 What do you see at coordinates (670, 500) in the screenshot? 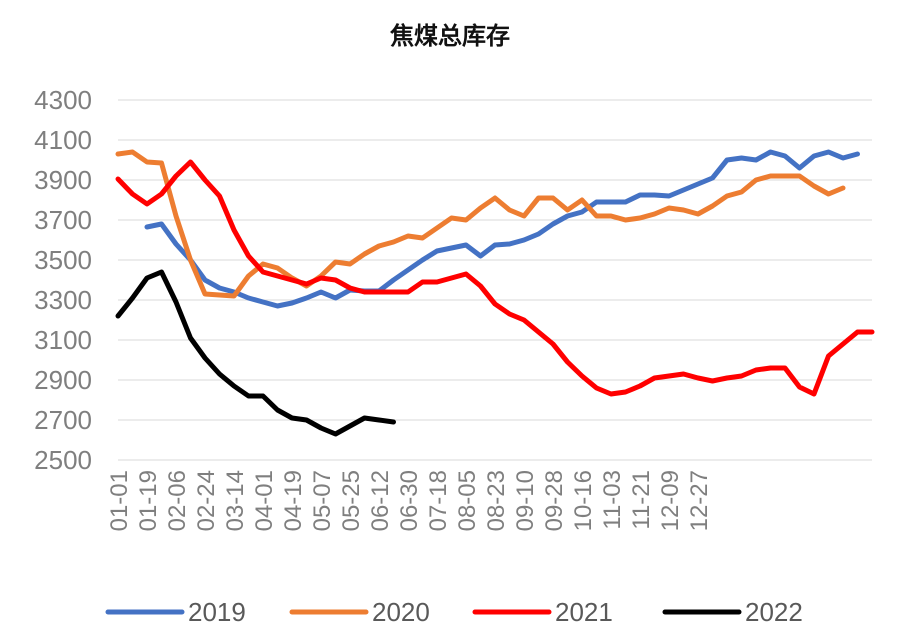
I see `x-tick-label: 12-09` at bounding box center [670, 500].